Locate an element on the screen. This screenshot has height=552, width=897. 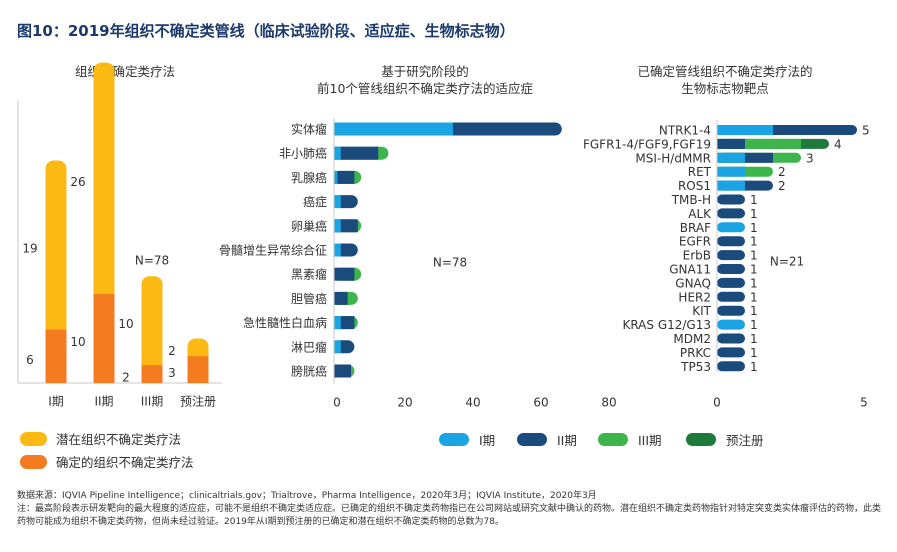
value-latent: 19 is located at coordinates (29, 249).